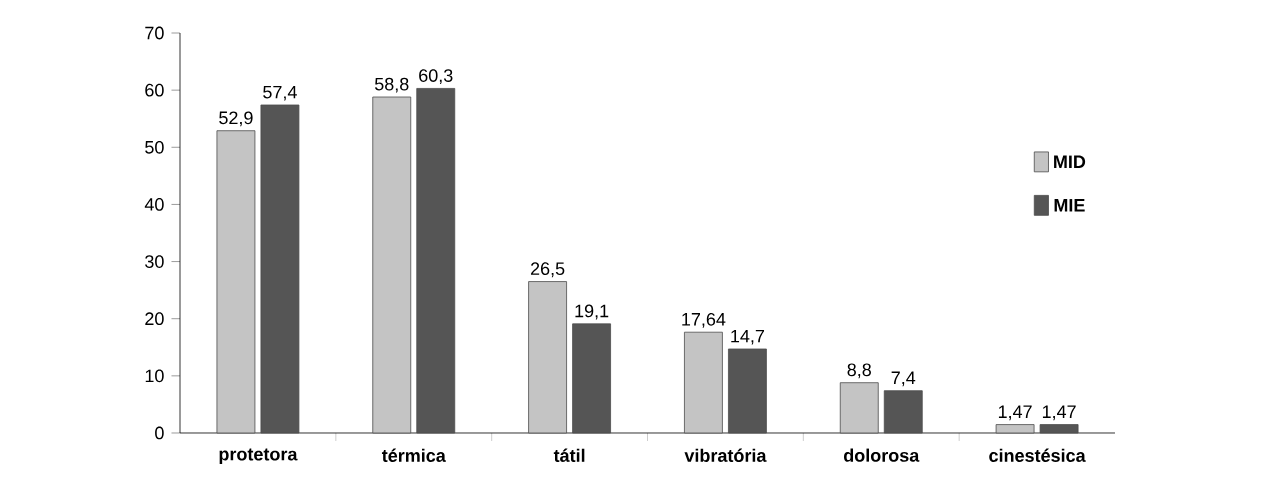  Describe the element at coordinates (1069, 205) in the screenshot. I see `legend-label: MIE` at that location.